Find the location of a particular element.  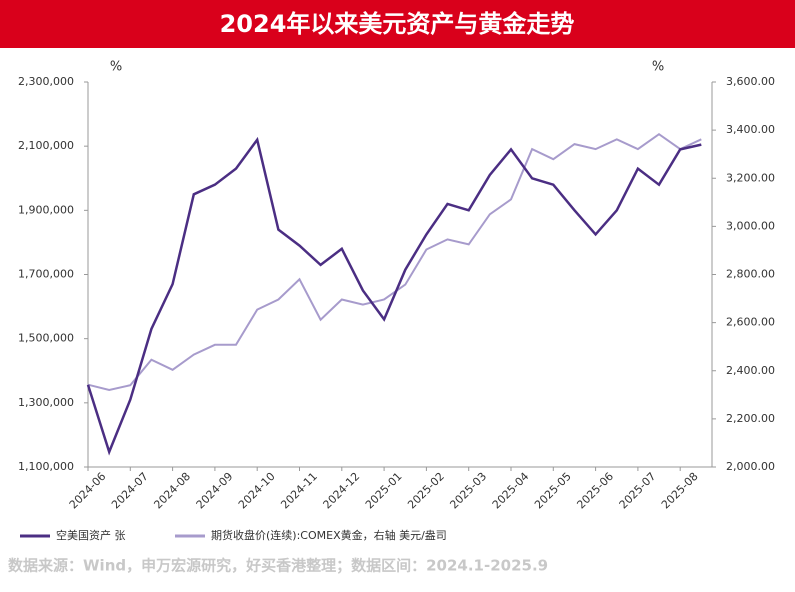

y-tick-label: 1,900,000 is located at coordinates (46, 209).